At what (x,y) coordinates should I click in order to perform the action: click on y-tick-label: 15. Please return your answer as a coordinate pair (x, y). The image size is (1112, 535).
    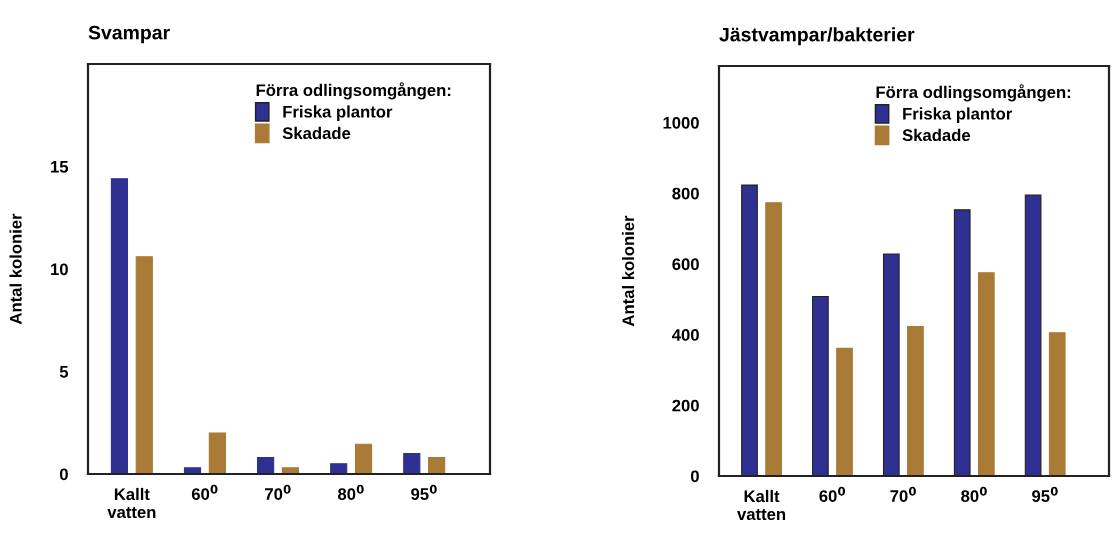
    Looking at the image, I should click on (60, 167).